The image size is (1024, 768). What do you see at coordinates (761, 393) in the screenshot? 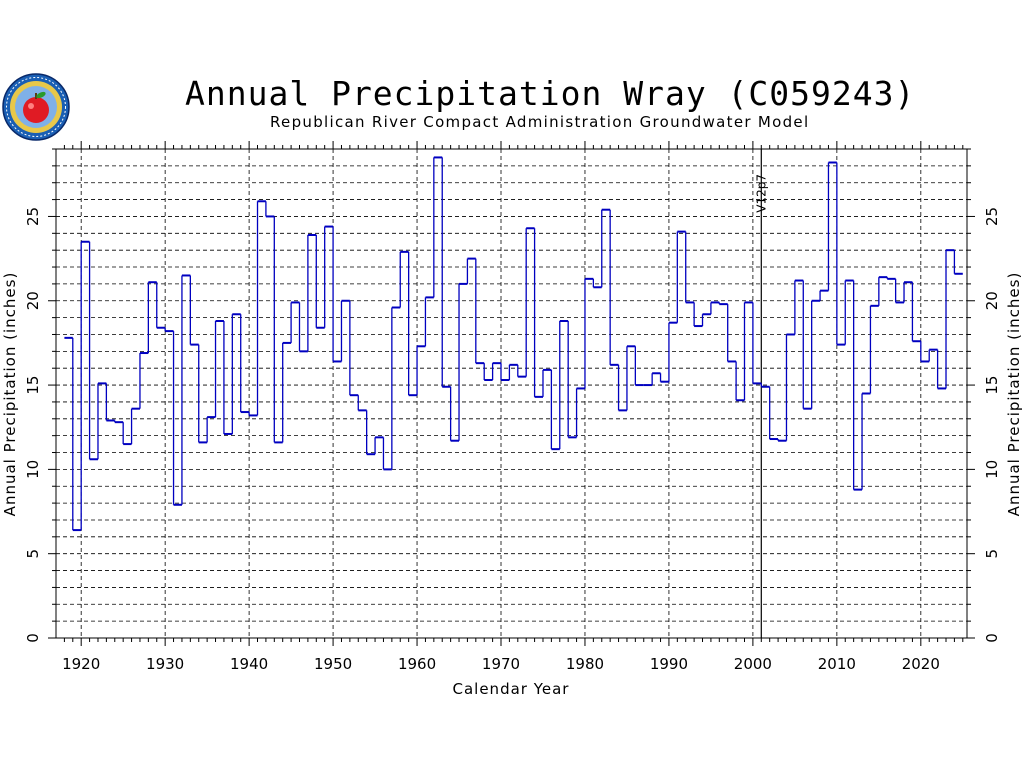
I see `version-marker: V12p7` at bounding box center [761, 393].